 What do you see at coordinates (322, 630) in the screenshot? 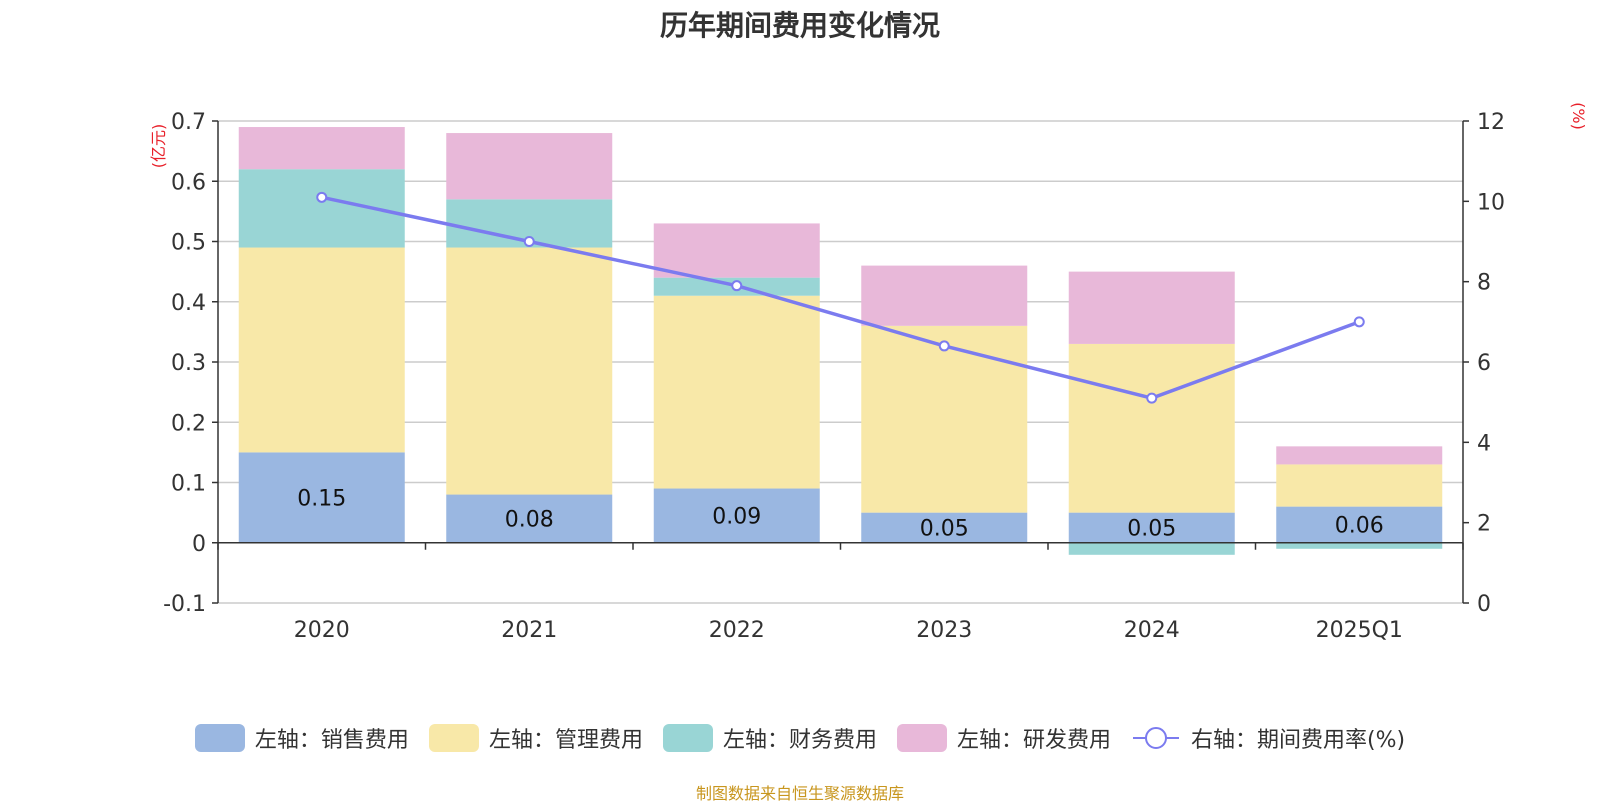
I see `x-axis-tick-label: 2020` at bounding box center [322, 630].